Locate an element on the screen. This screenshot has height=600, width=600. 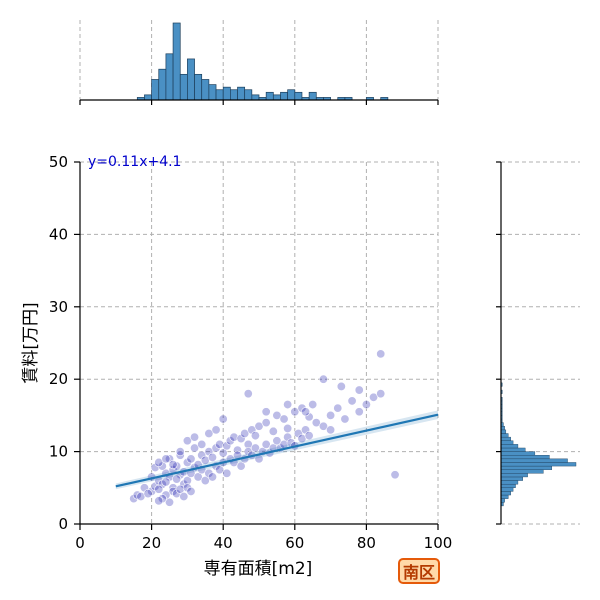
right-histogram is located at coordinates (538, 444).